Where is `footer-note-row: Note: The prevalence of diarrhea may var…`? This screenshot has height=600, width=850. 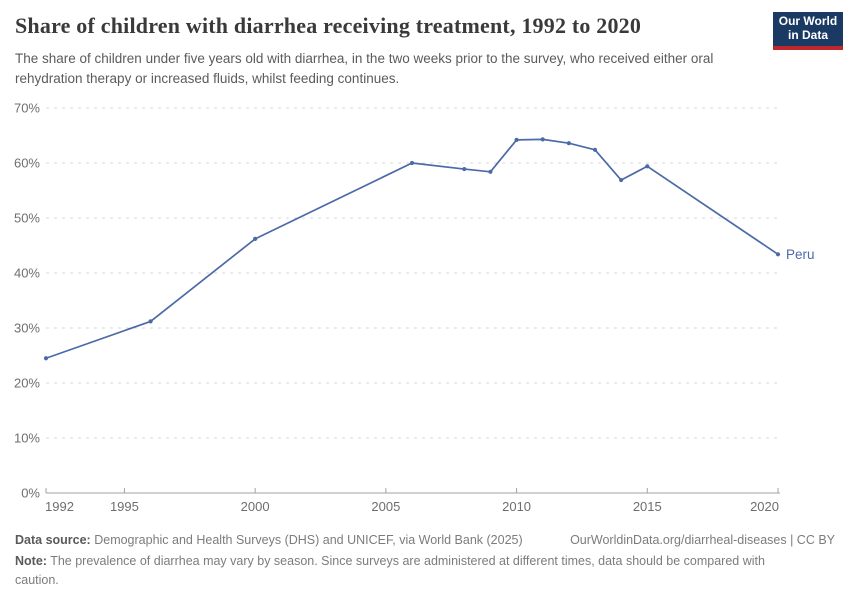 footer-note-row: Note: The prevalence of diarrhea may var… is located at coordinates (410, 571).